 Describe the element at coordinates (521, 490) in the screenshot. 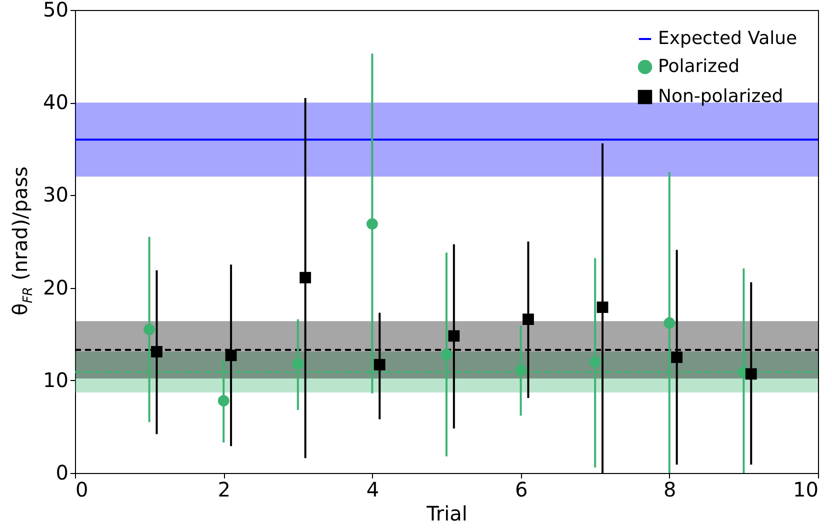

I see `x-tick-label: 6` at that location.